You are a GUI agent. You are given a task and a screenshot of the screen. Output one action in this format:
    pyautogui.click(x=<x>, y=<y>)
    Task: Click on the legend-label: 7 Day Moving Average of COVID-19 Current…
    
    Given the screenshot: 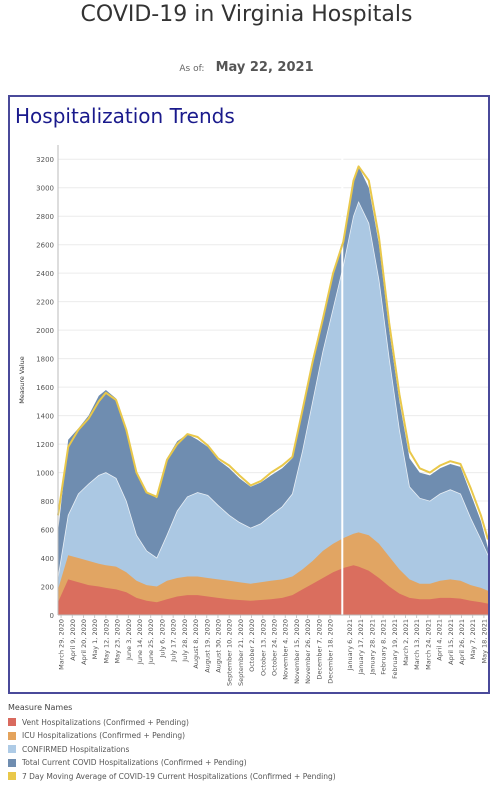 What is the action you would take?
    pyautogui.click(x=179, y=776)
    